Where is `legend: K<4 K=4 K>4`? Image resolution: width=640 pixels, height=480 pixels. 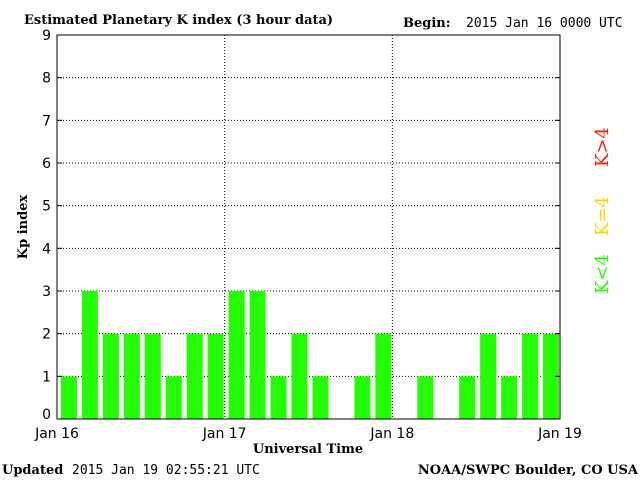 legend: K<4 K=4 K>4 is located at coordinates (602, 210).